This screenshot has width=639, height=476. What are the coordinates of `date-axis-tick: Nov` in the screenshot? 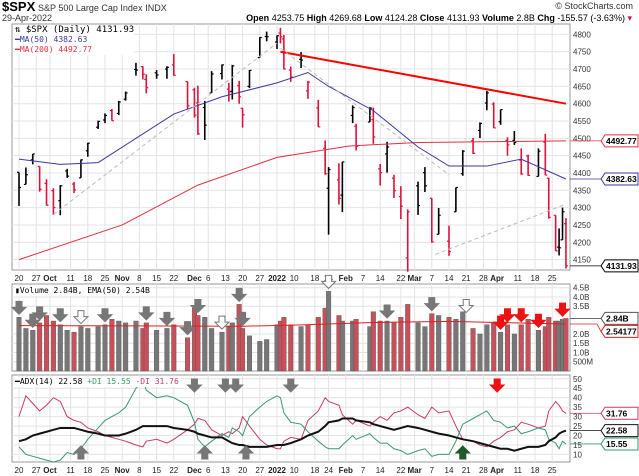 It's located at (123, 470).